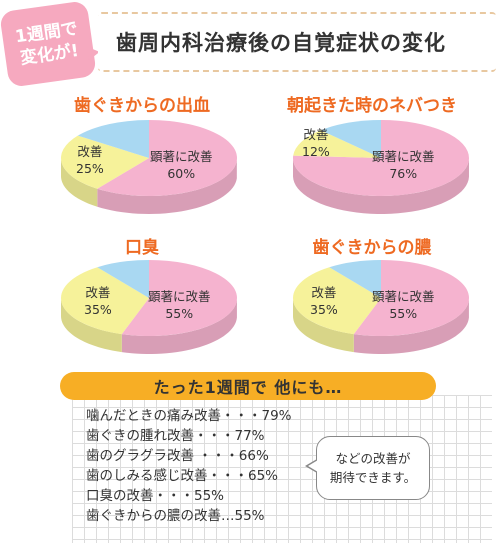  I want to click on list-item: 歯ぐきの腫れ改善・・・77%, so click(175, 436).